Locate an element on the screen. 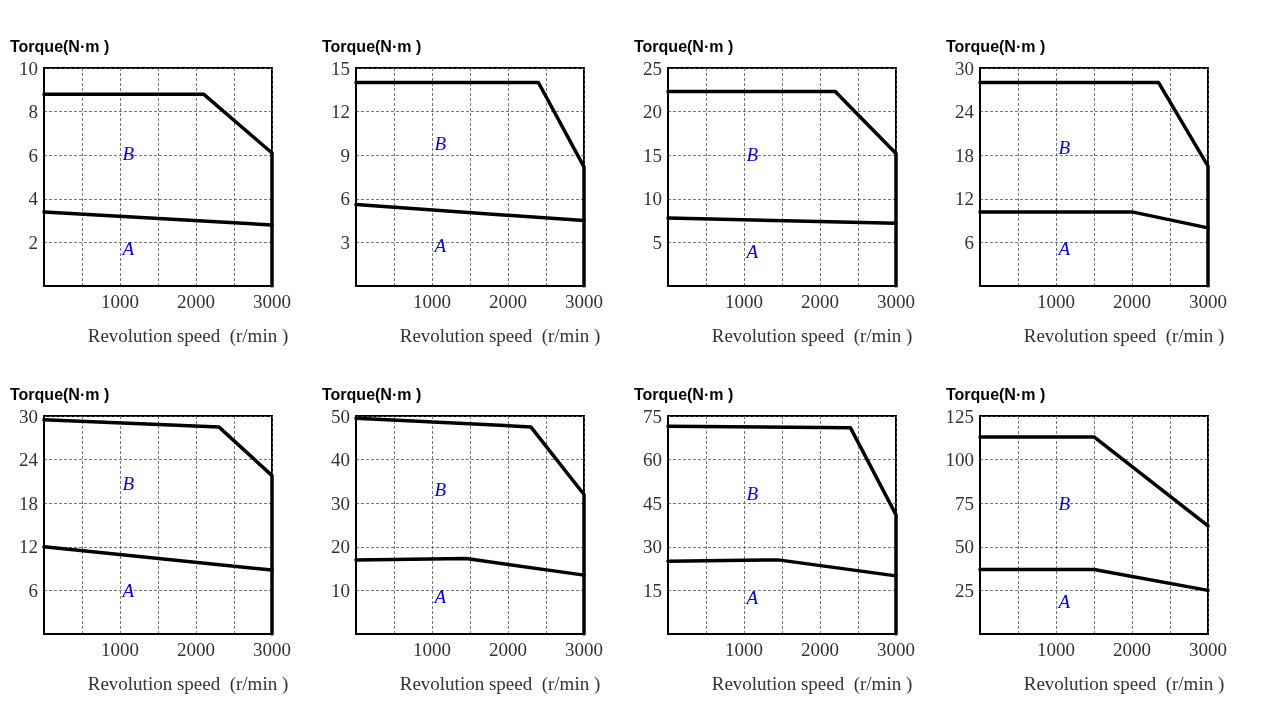 Image resolution: width=1282 pixels, height=704 pixels. y-tick-label: 100 is located at coordinates (959, 460).